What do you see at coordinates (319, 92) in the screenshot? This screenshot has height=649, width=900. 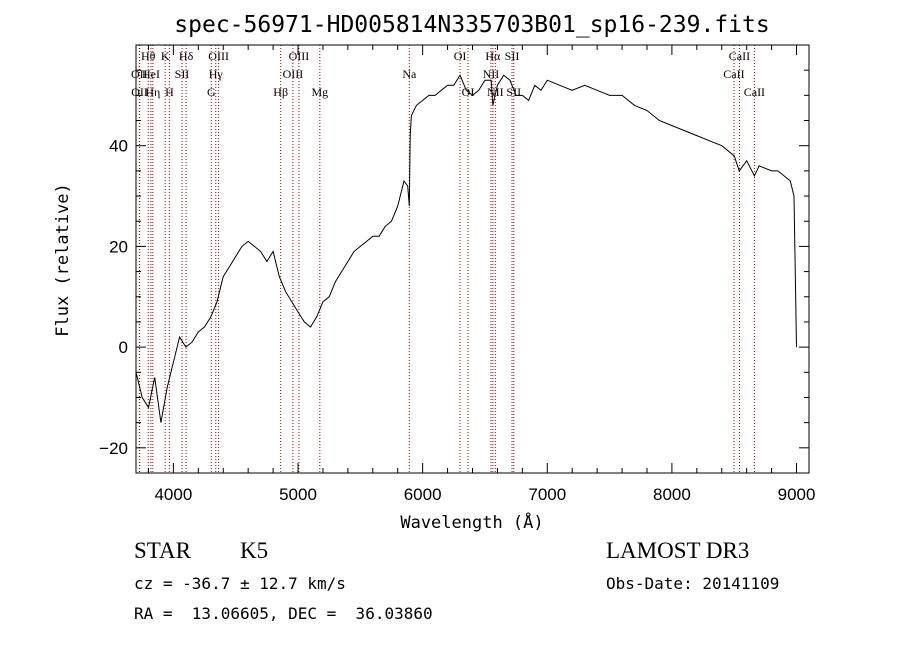 I see `spectral-line-label: Mg` at bounding box center [319, 92].